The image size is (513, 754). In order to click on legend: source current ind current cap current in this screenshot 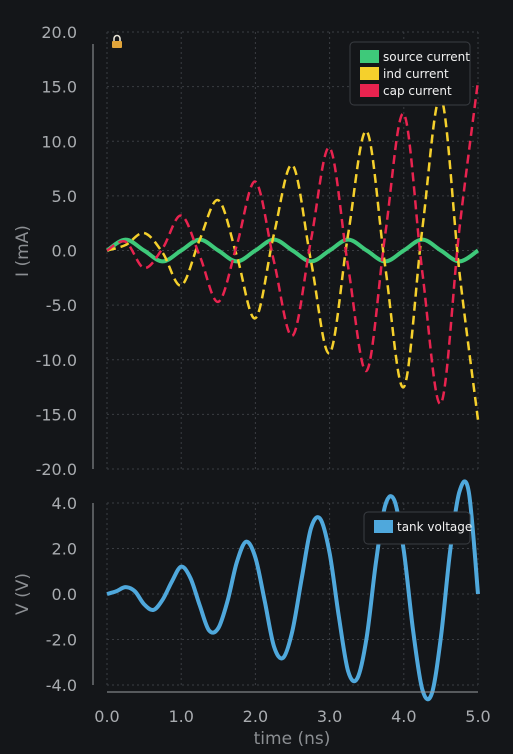, I will do `click(410, 73)`.